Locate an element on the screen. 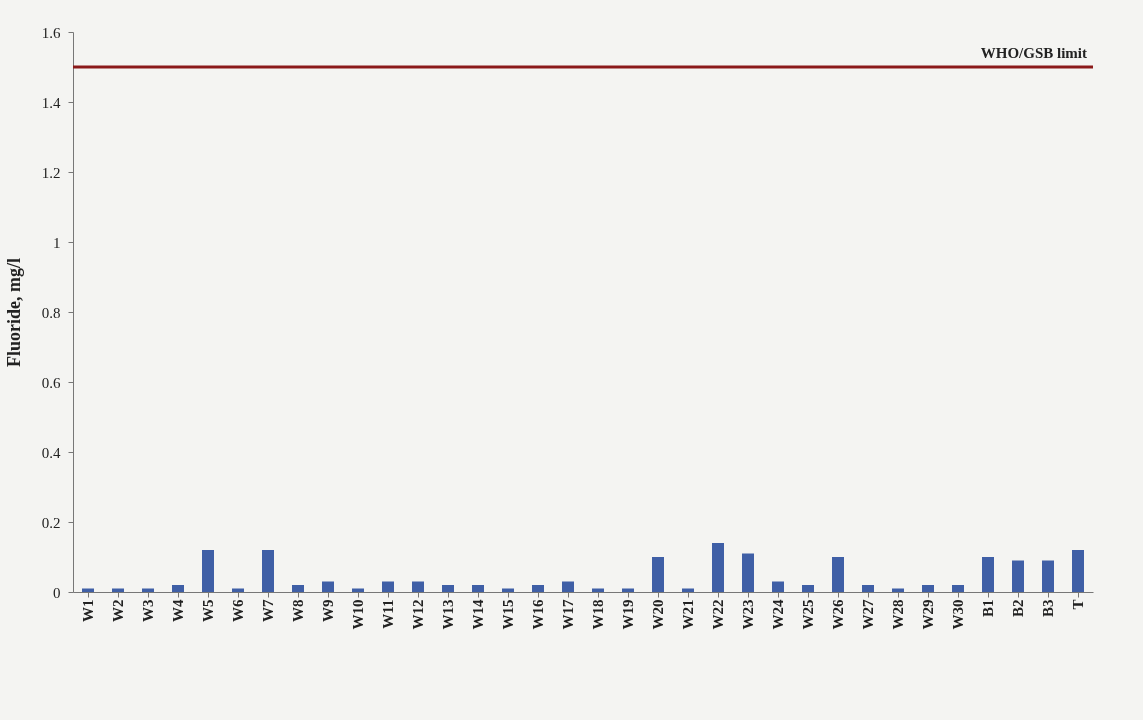 This screenshot has height=720, width=1143. x-tick-label: W3 is located at coordinates (148, 610).